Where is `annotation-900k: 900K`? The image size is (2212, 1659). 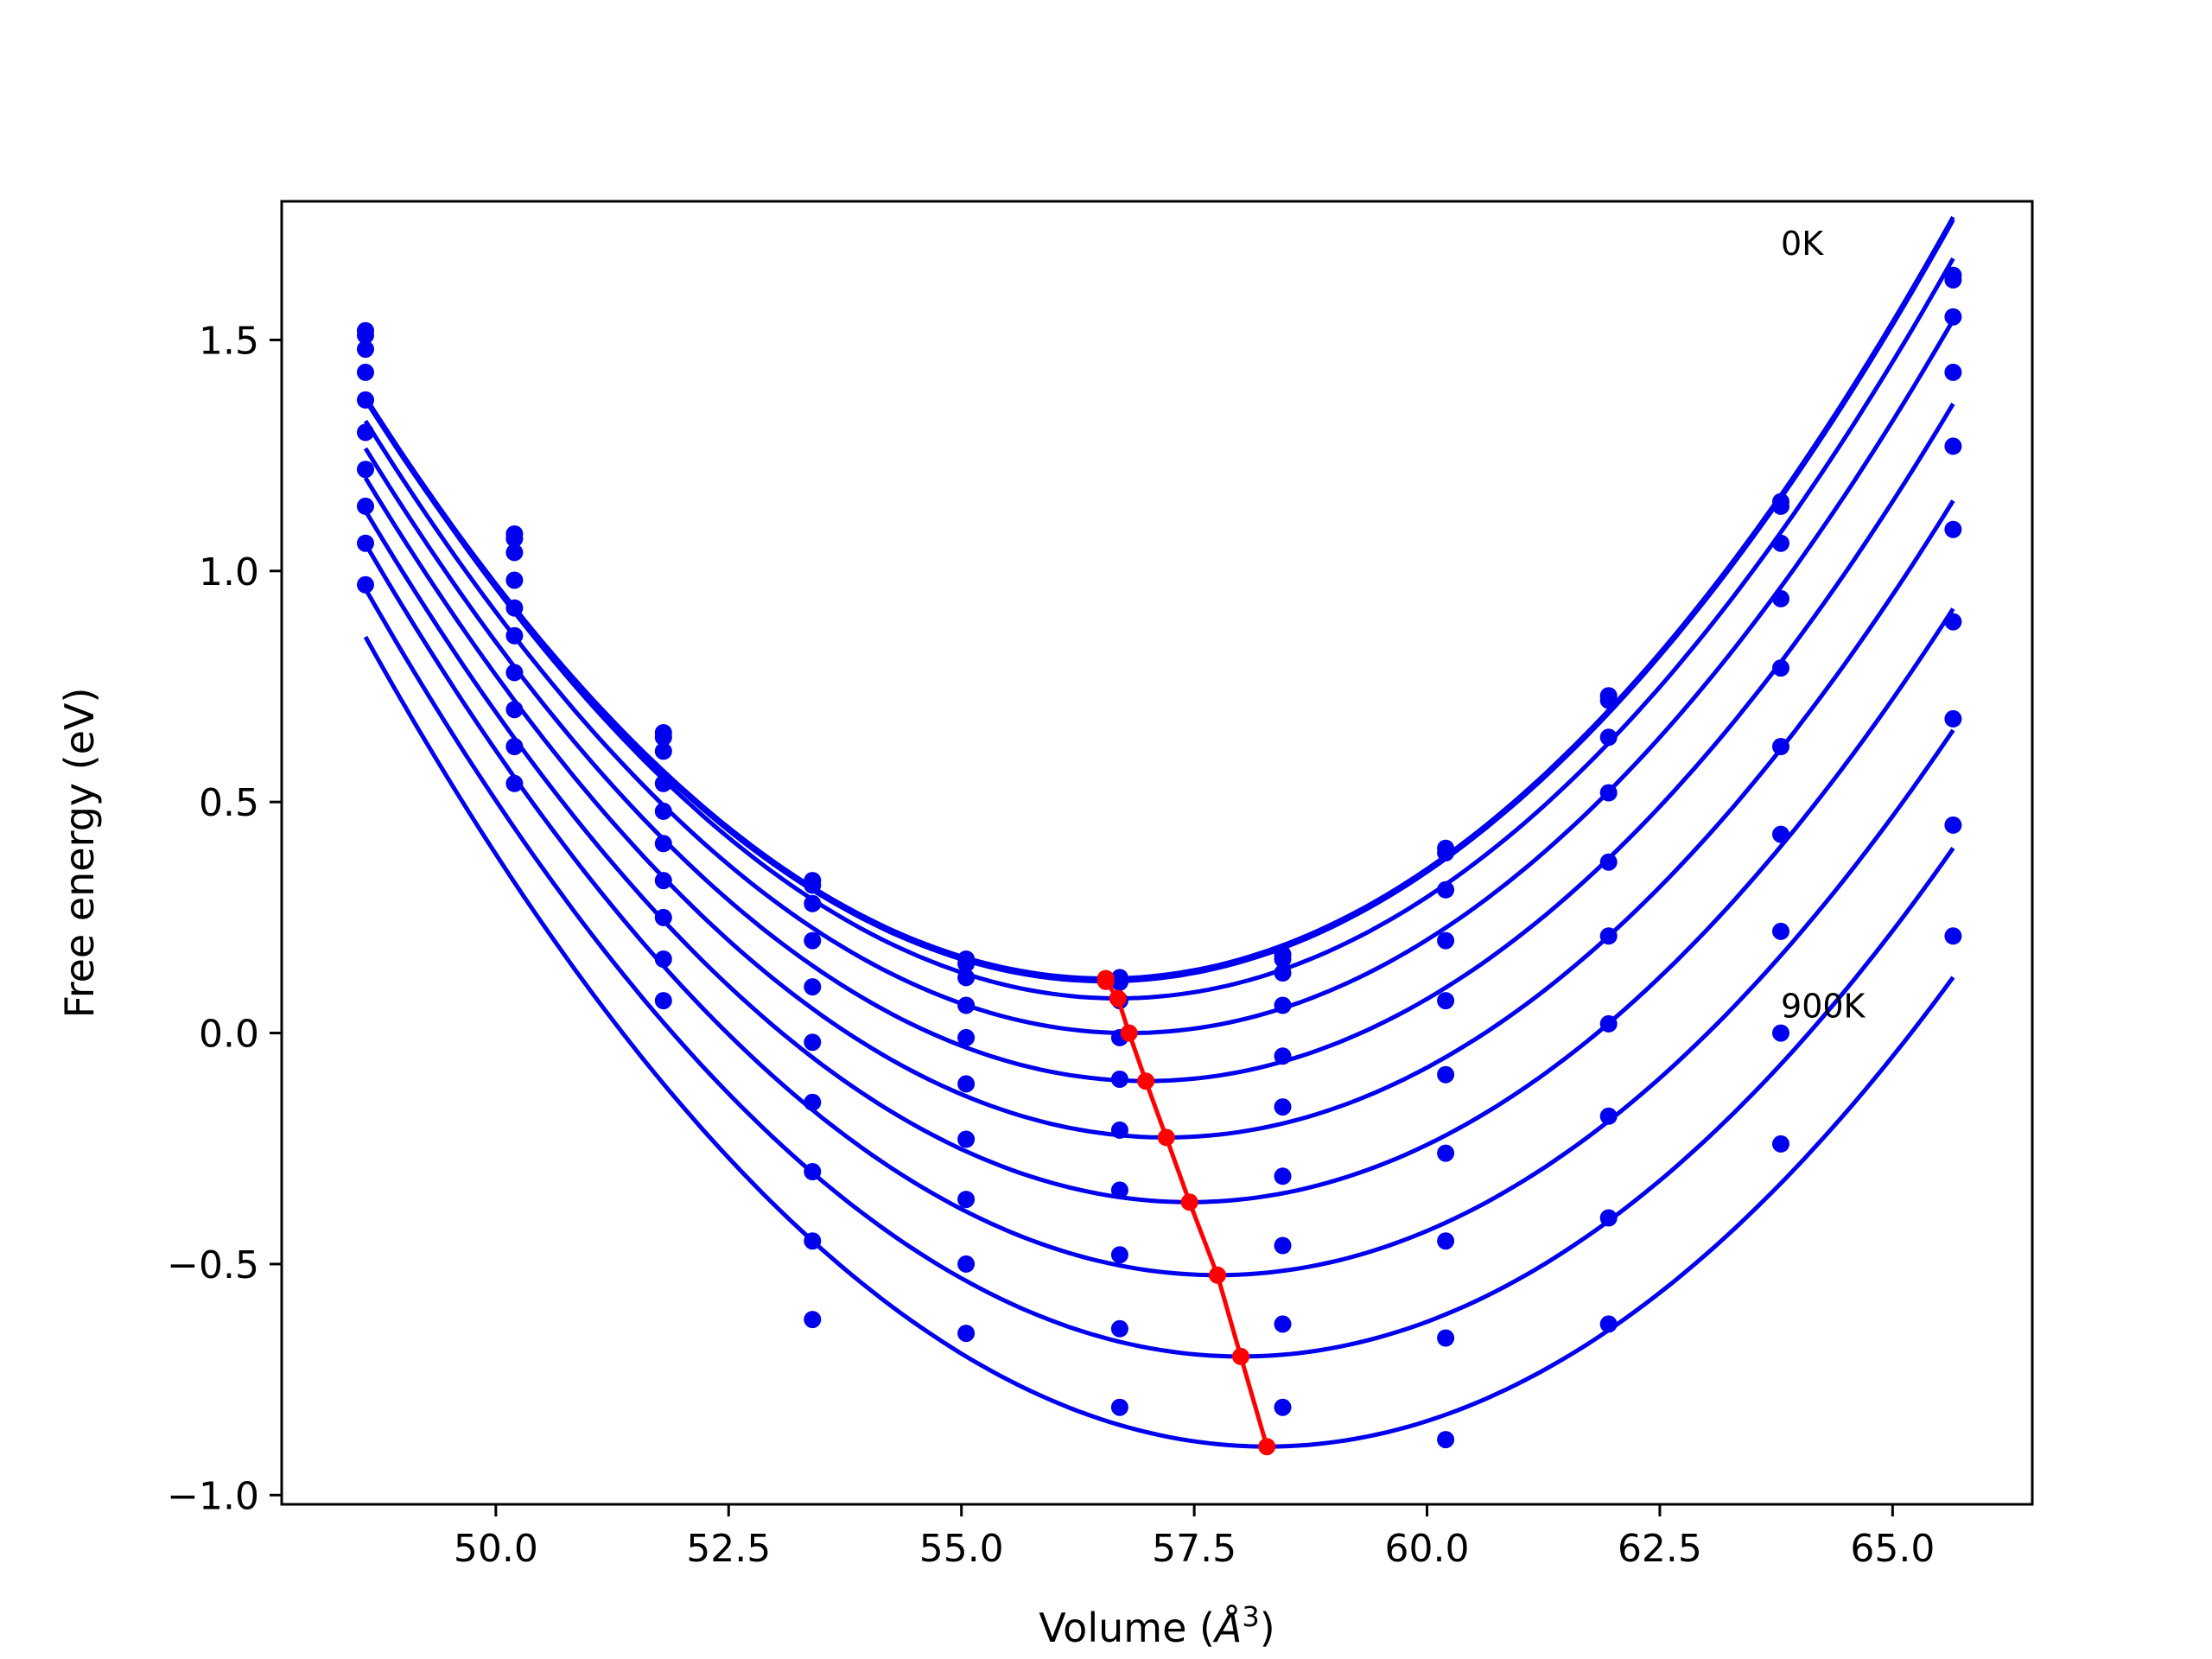
annotation-900k: 900K is located at coordinates (1823, 1006).